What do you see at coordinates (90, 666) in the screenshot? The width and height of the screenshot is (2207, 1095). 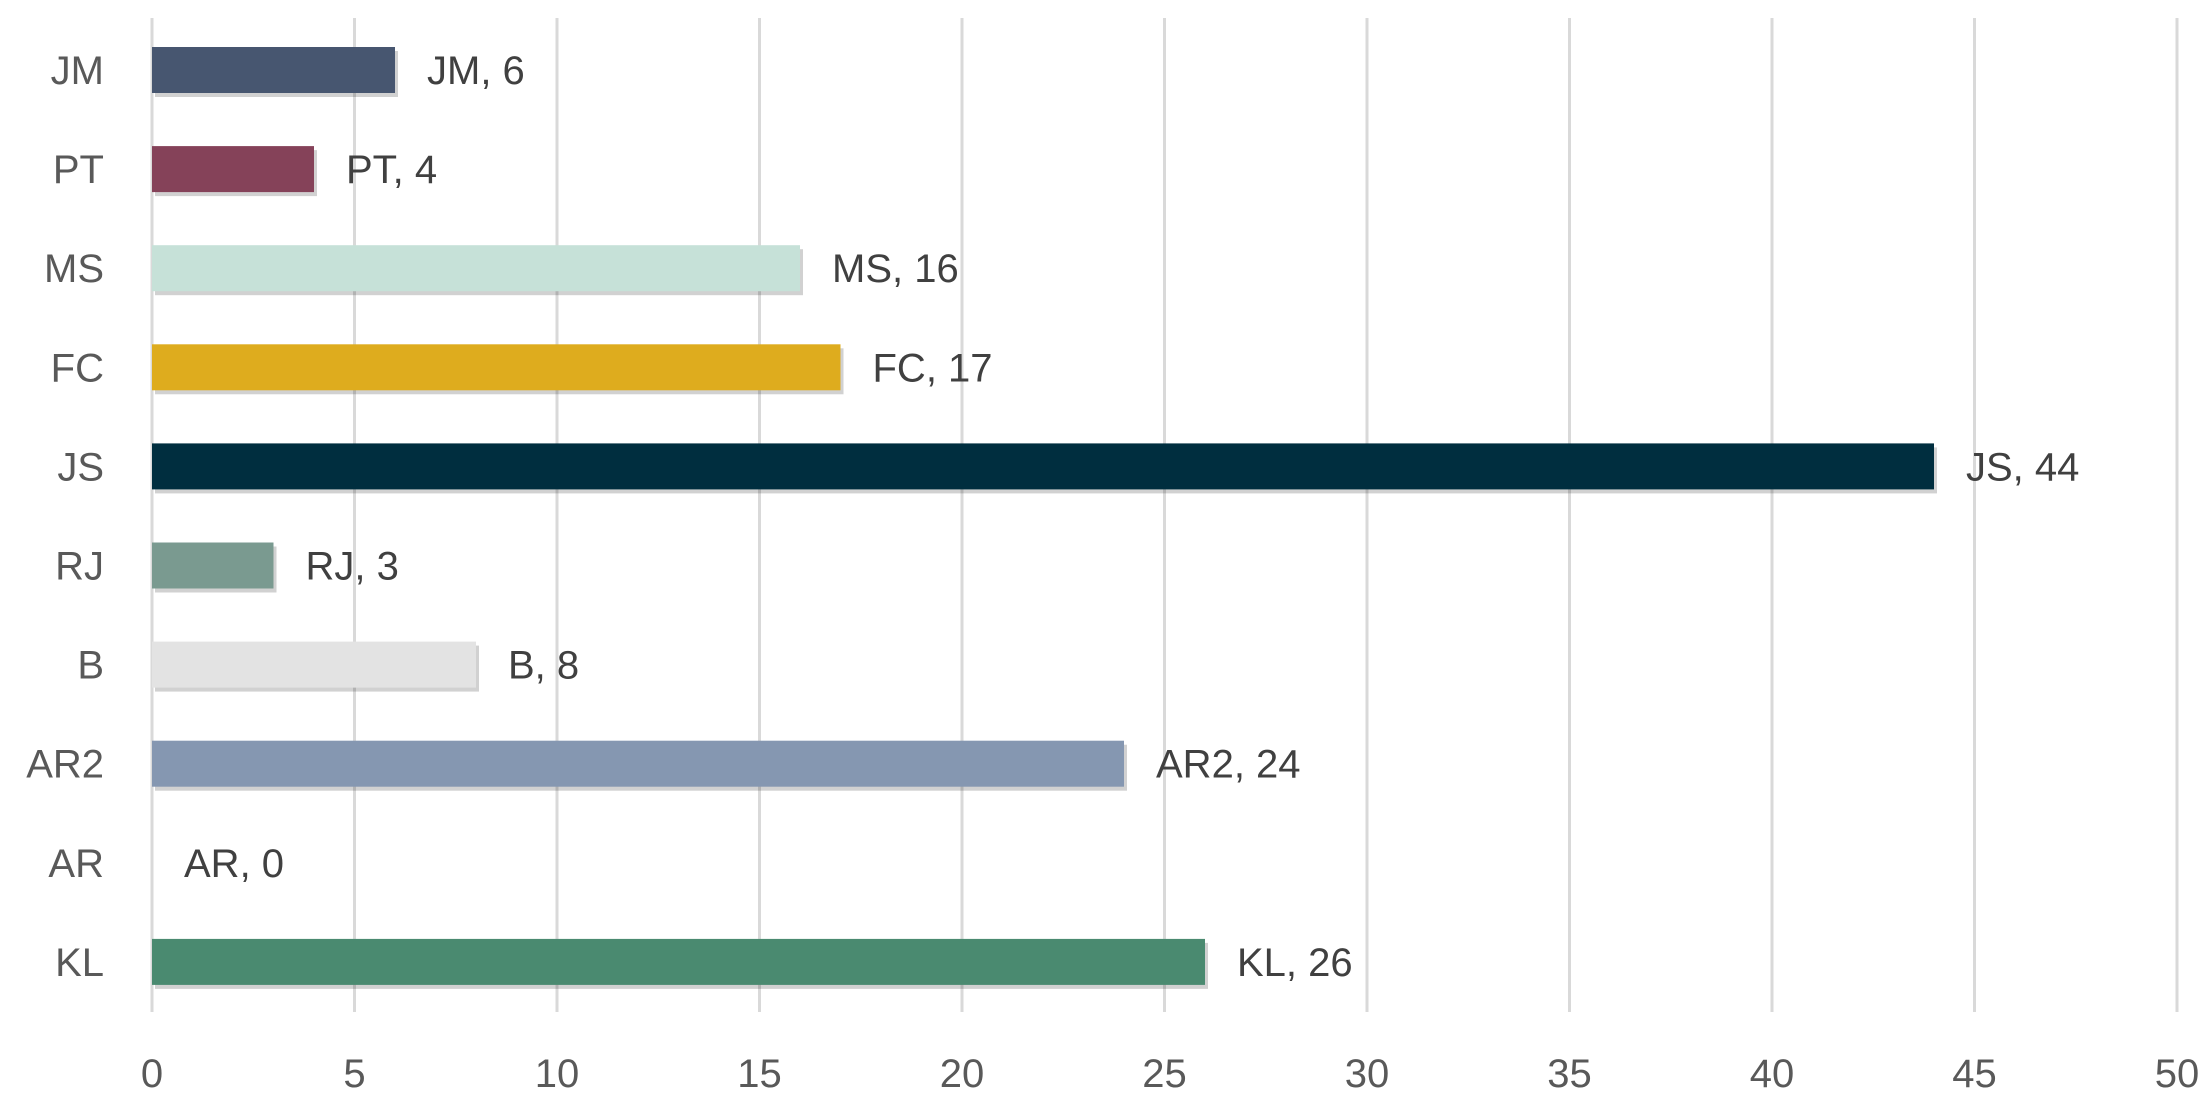 I see `category-label-b: B` at bounding box center [90, 666].